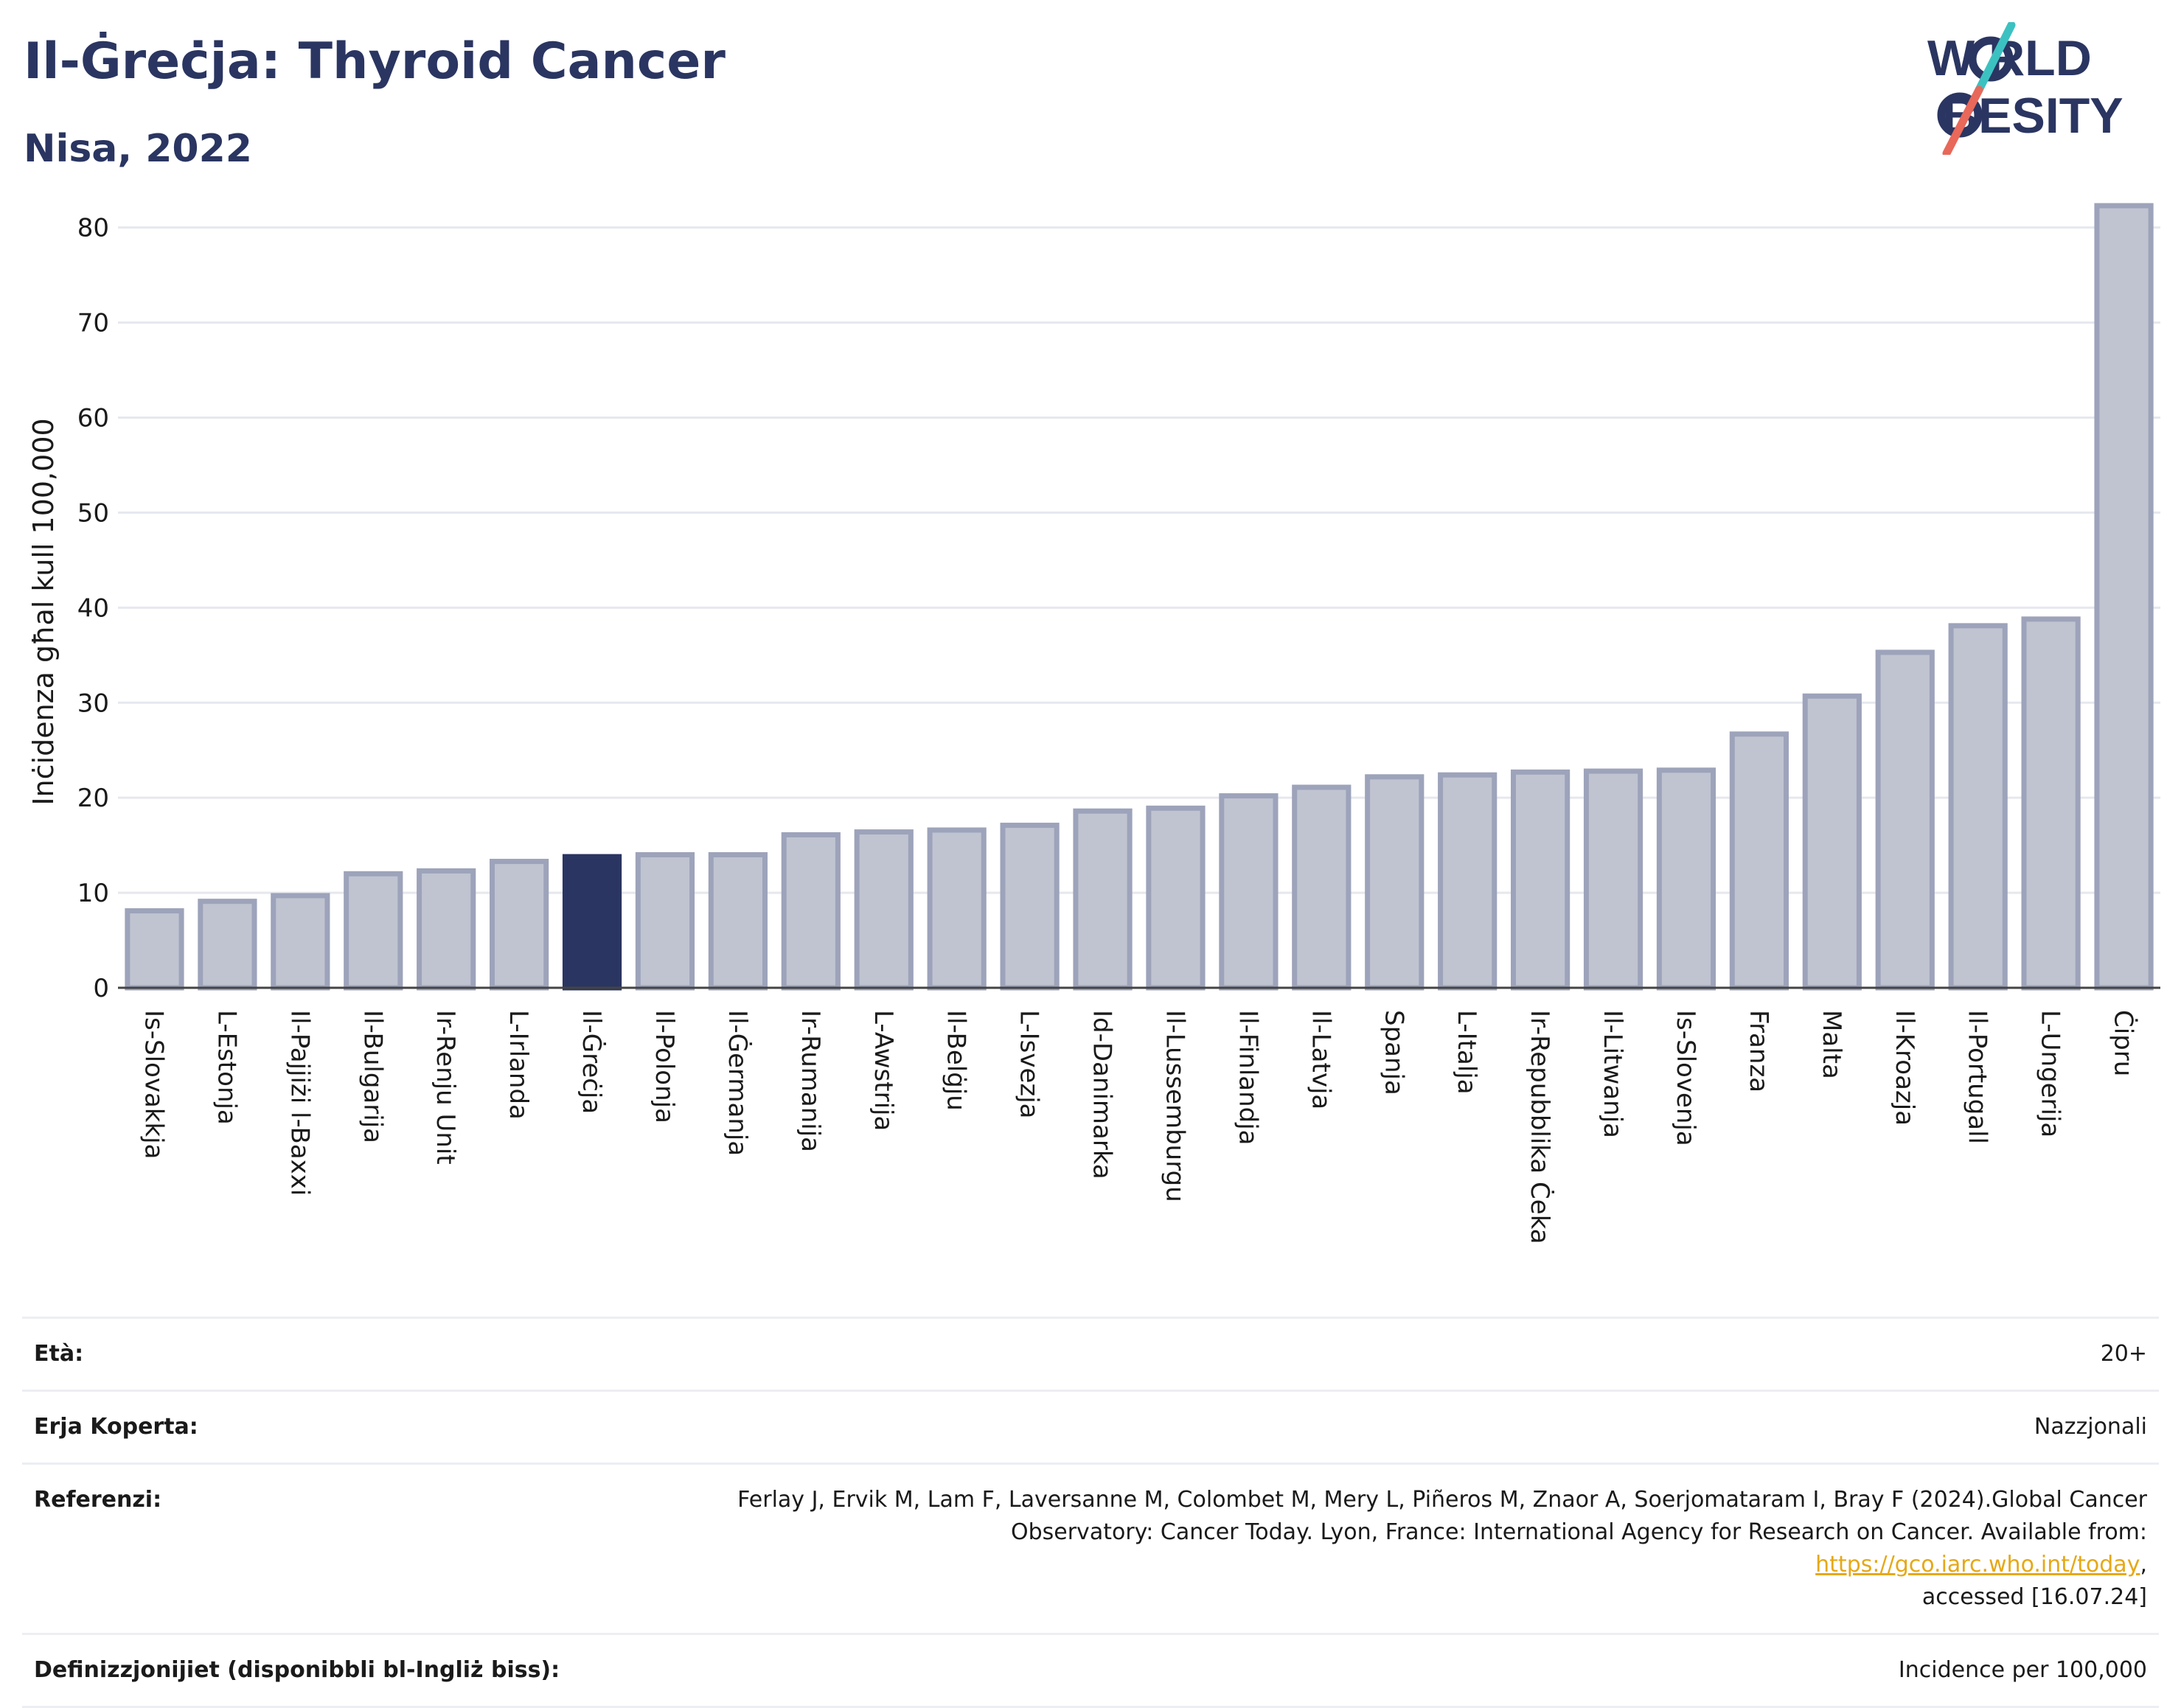  I want to click on reference-link: https://gco.iarc.who.int/today, so click(1977, 1565).